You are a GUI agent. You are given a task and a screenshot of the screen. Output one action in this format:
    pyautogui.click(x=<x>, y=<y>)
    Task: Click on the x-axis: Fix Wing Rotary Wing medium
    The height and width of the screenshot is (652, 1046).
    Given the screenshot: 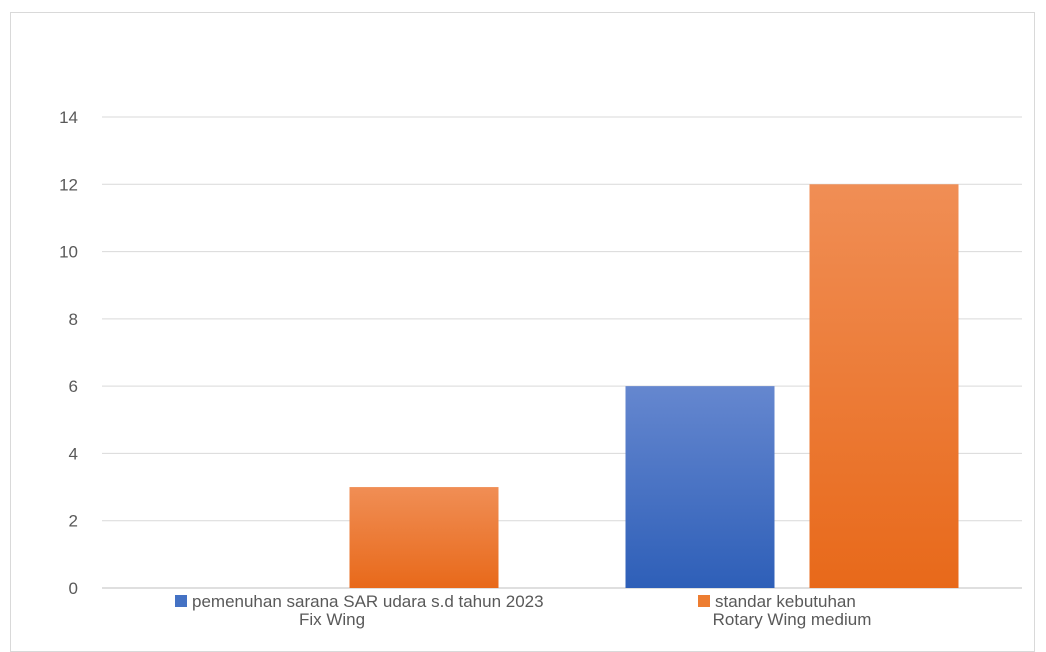 What is the action you would take?
    pyautogui.click(x=585, y=619)
    